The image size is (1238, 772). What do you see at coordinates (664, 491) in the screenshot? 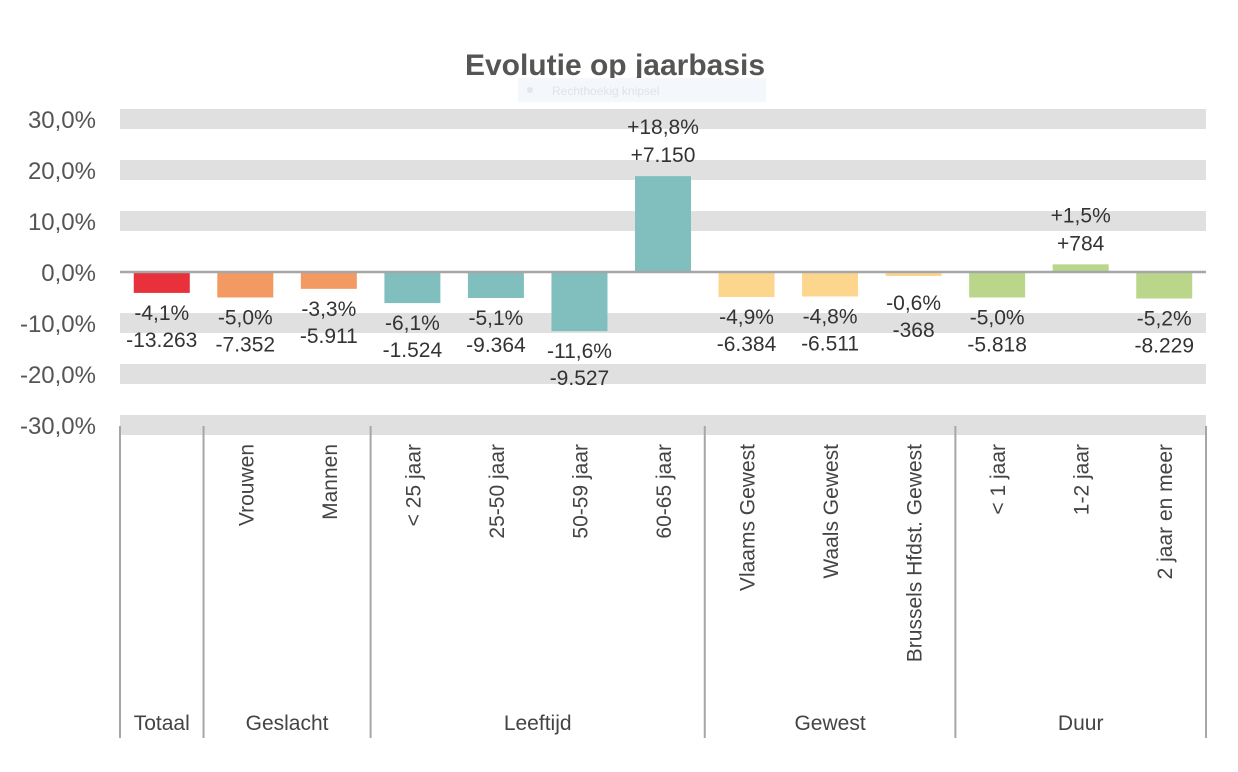
I see `x-category-label: 60-65 jaar` at bounding box center [664, 491].